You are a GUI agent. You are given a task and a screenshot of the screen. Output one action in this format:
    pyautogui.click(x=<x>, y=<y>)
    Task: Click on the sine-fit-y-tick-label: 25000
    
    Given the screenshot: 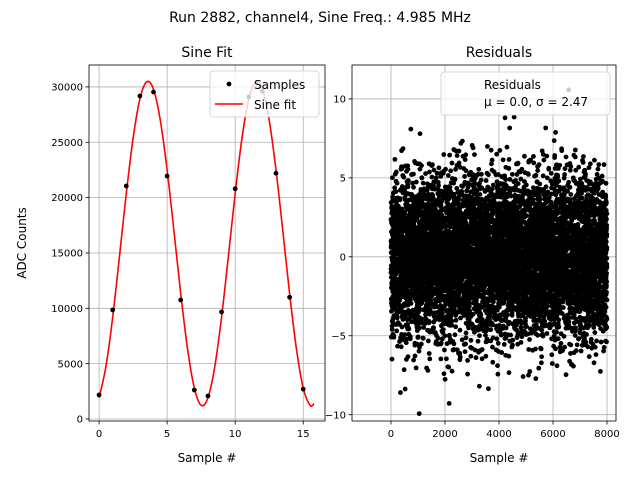 What is the action you would take?
    pyautogui.click(x=67, y=143)
    